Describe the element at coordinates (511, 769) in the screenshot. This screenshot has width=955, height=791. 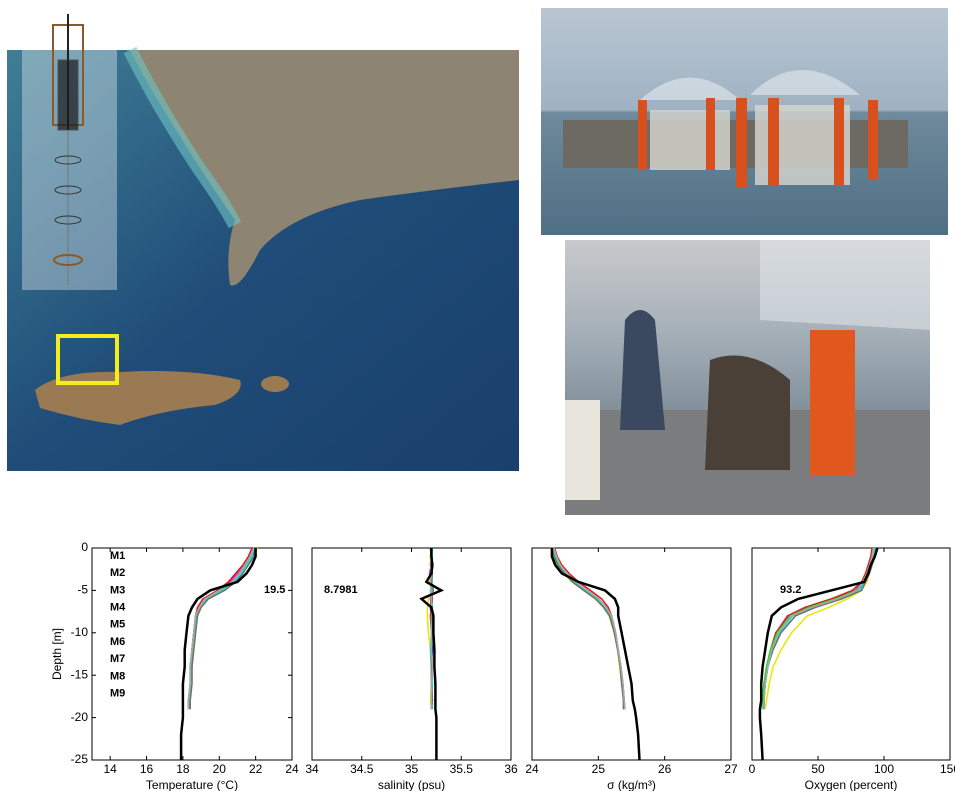
I see `x-tick-label: 36` at that location.